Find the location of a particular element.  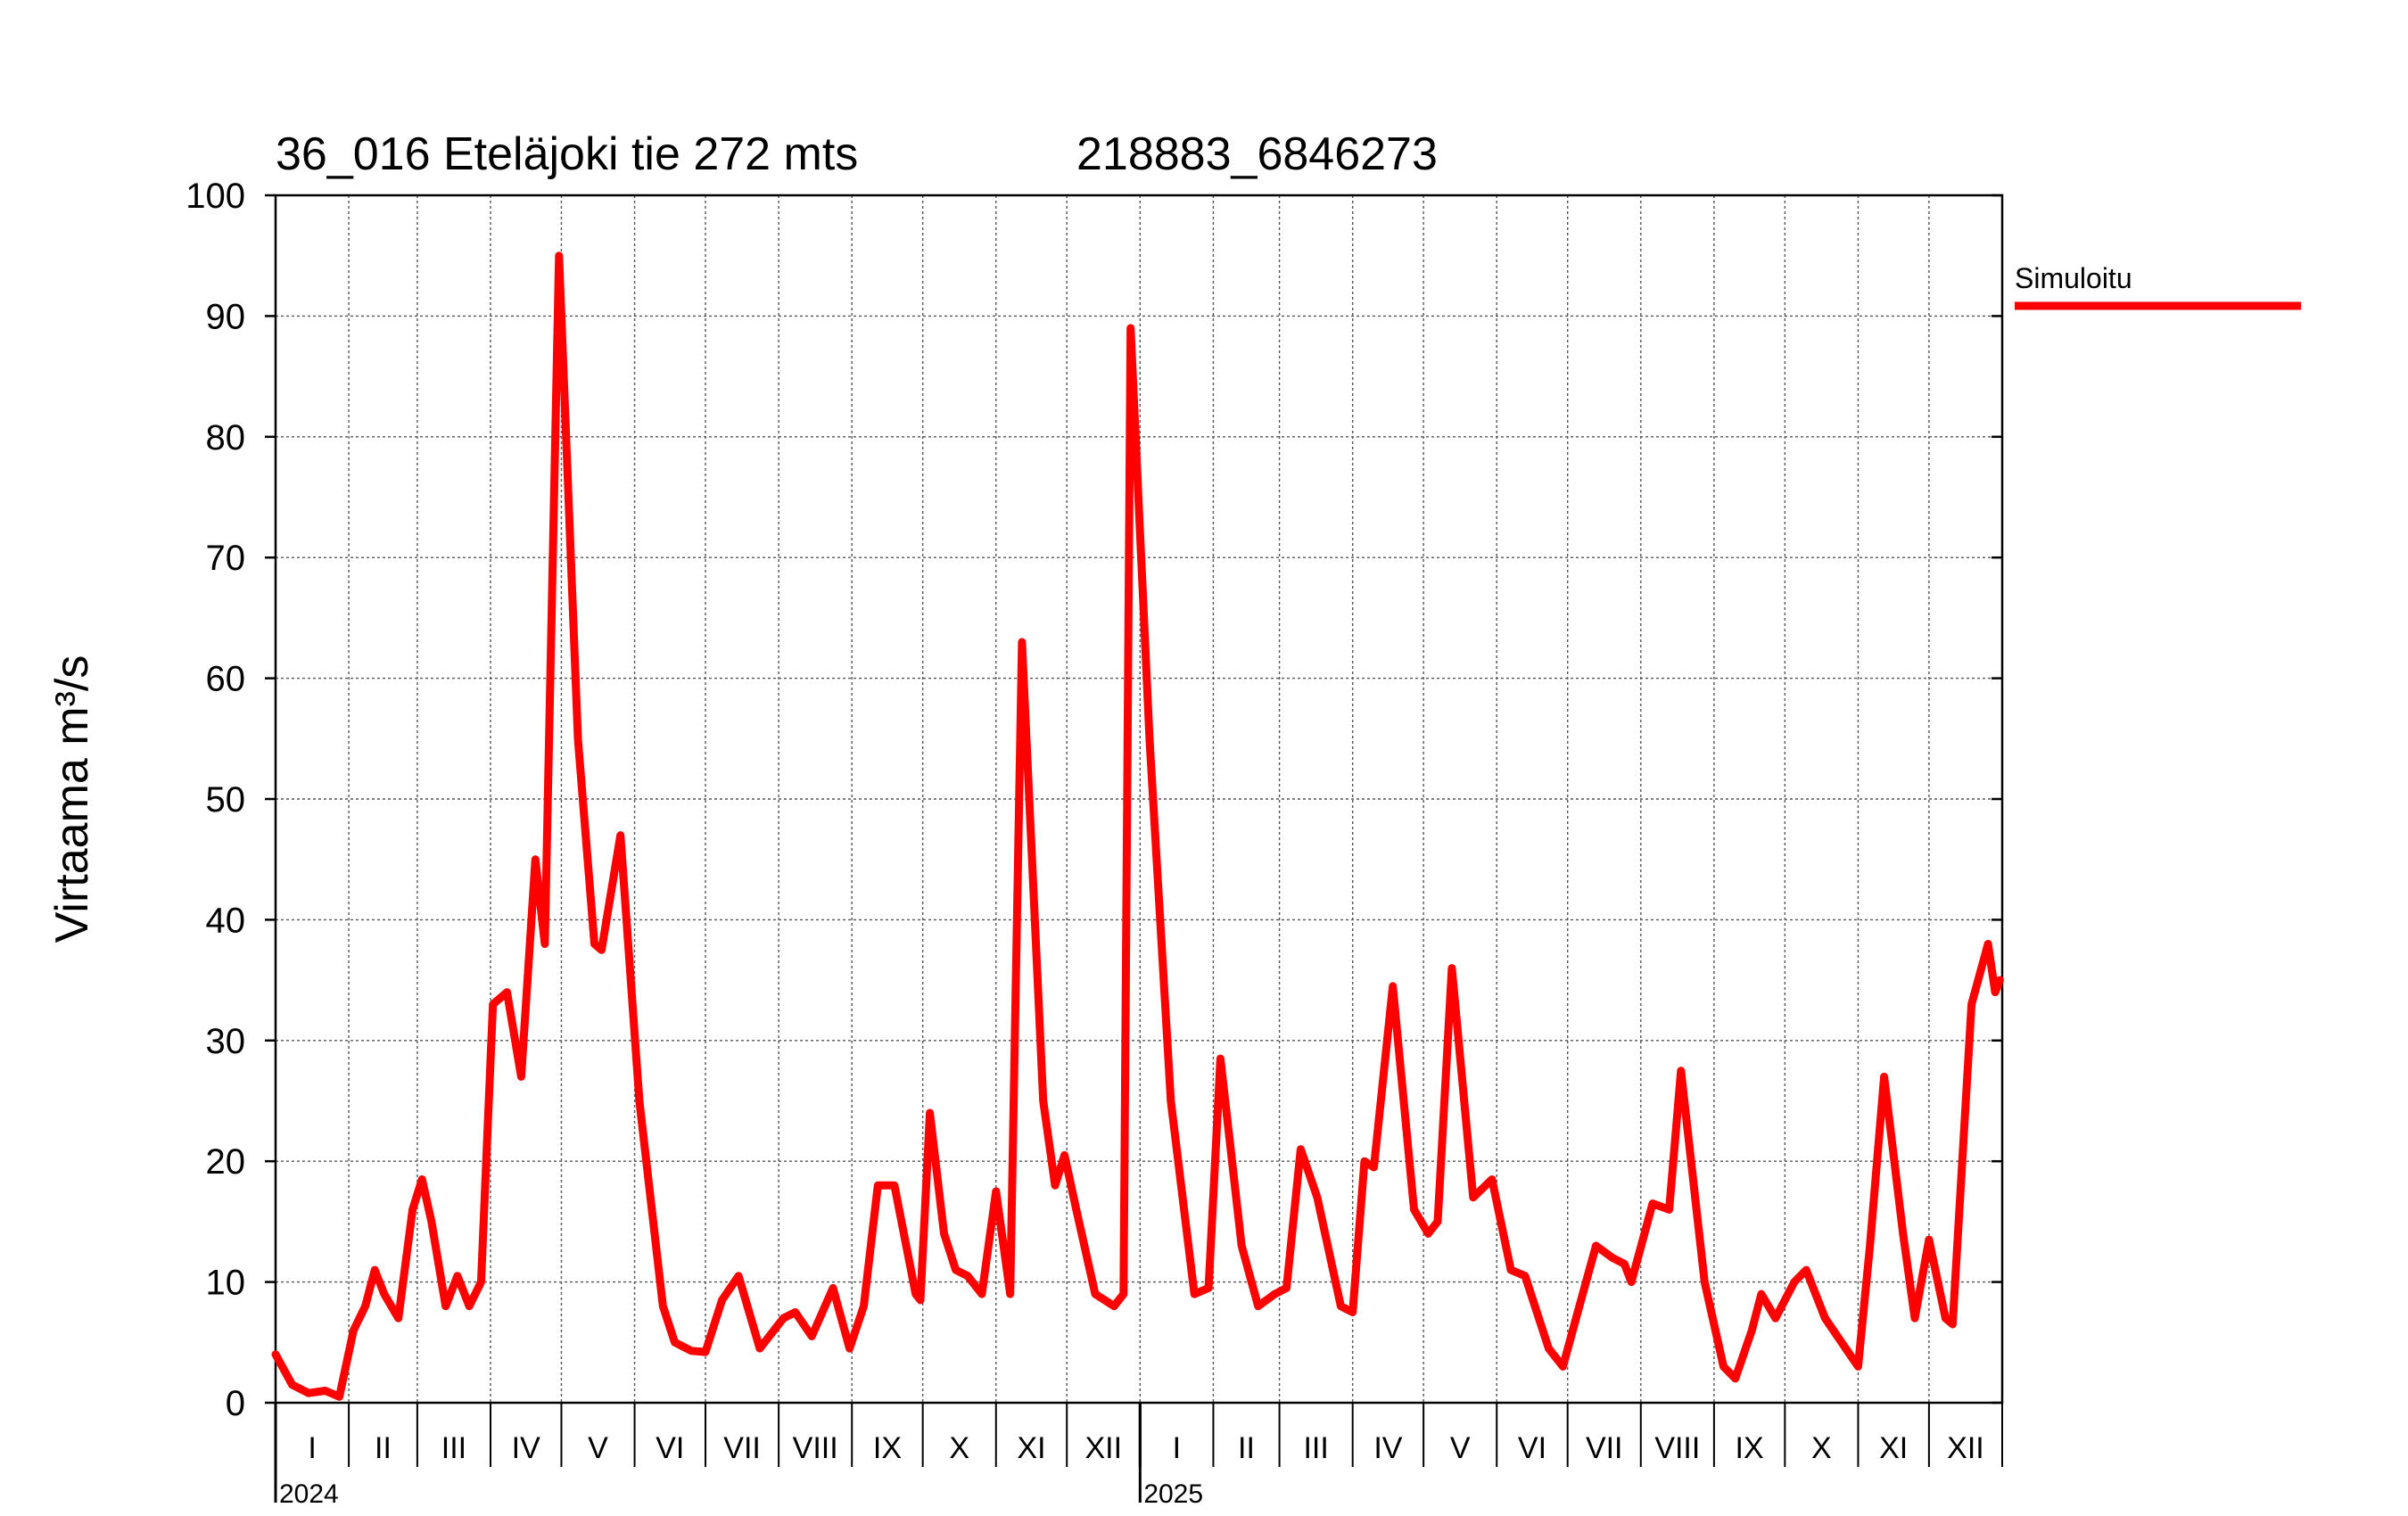

y-tick-label: 60 is located at coordinates (226, 679).